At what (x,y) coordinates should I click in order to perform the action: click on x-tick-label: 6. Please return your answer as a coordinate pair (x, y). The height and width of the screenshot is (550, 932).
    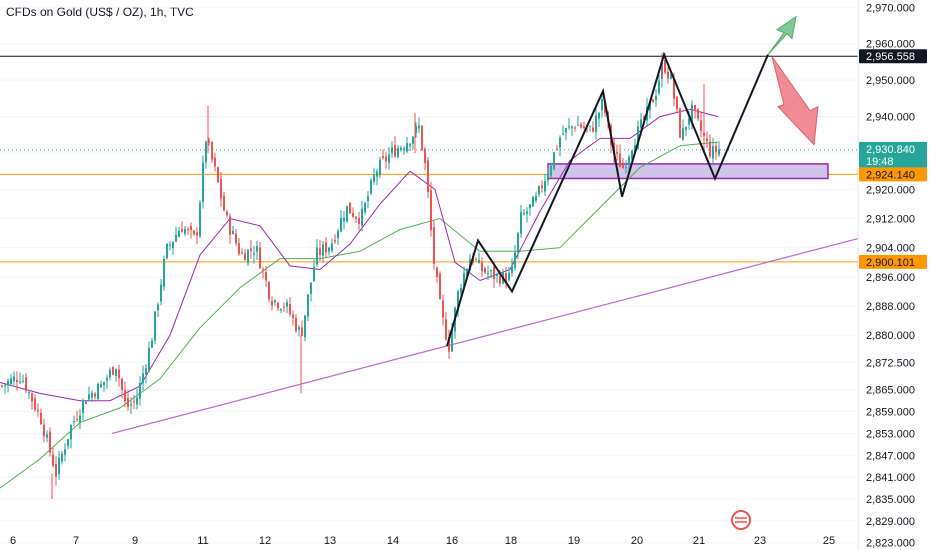
    Looking at the image, I should click on (13, 541).